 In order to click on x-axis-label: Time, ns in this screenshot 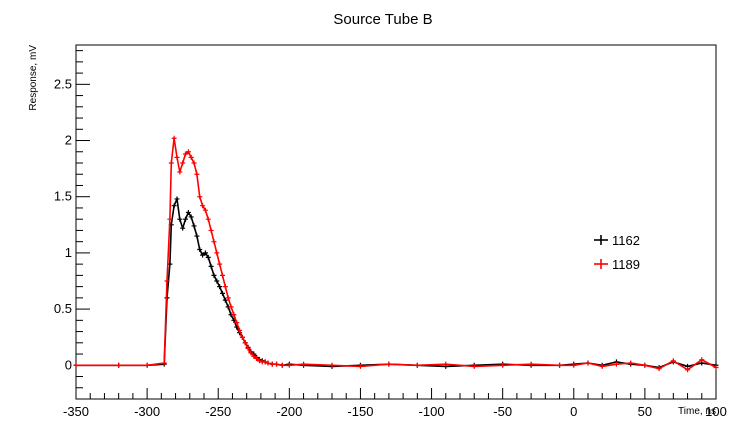, I will do `click(697, 411)`.